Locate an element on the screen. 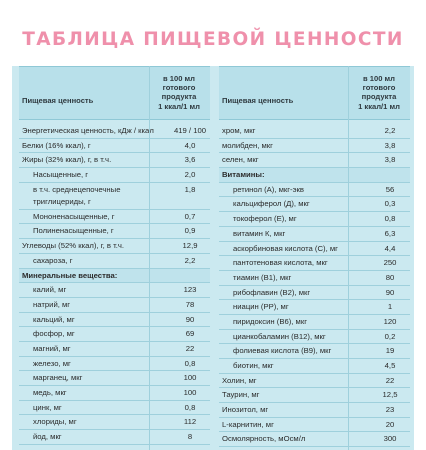  nutrient-name: Углеводы (52% ккал), г, в т.ч. is located at coordinates (73, 246).